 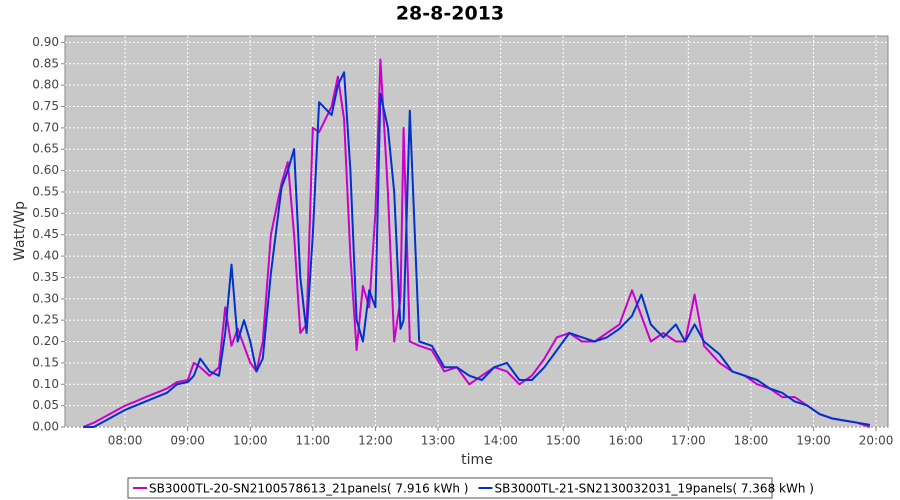 I want to click on y-tick-label: 0.30, so click(x=45, y=298).